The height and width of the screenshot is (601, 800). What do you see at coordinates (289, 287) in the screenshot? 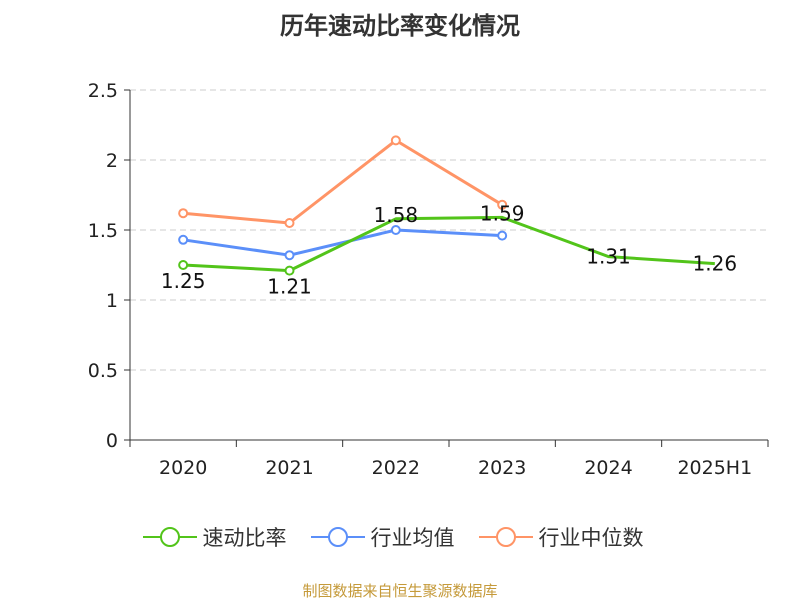
I see `data-label: 1.21` at bounding box center [289, 287].